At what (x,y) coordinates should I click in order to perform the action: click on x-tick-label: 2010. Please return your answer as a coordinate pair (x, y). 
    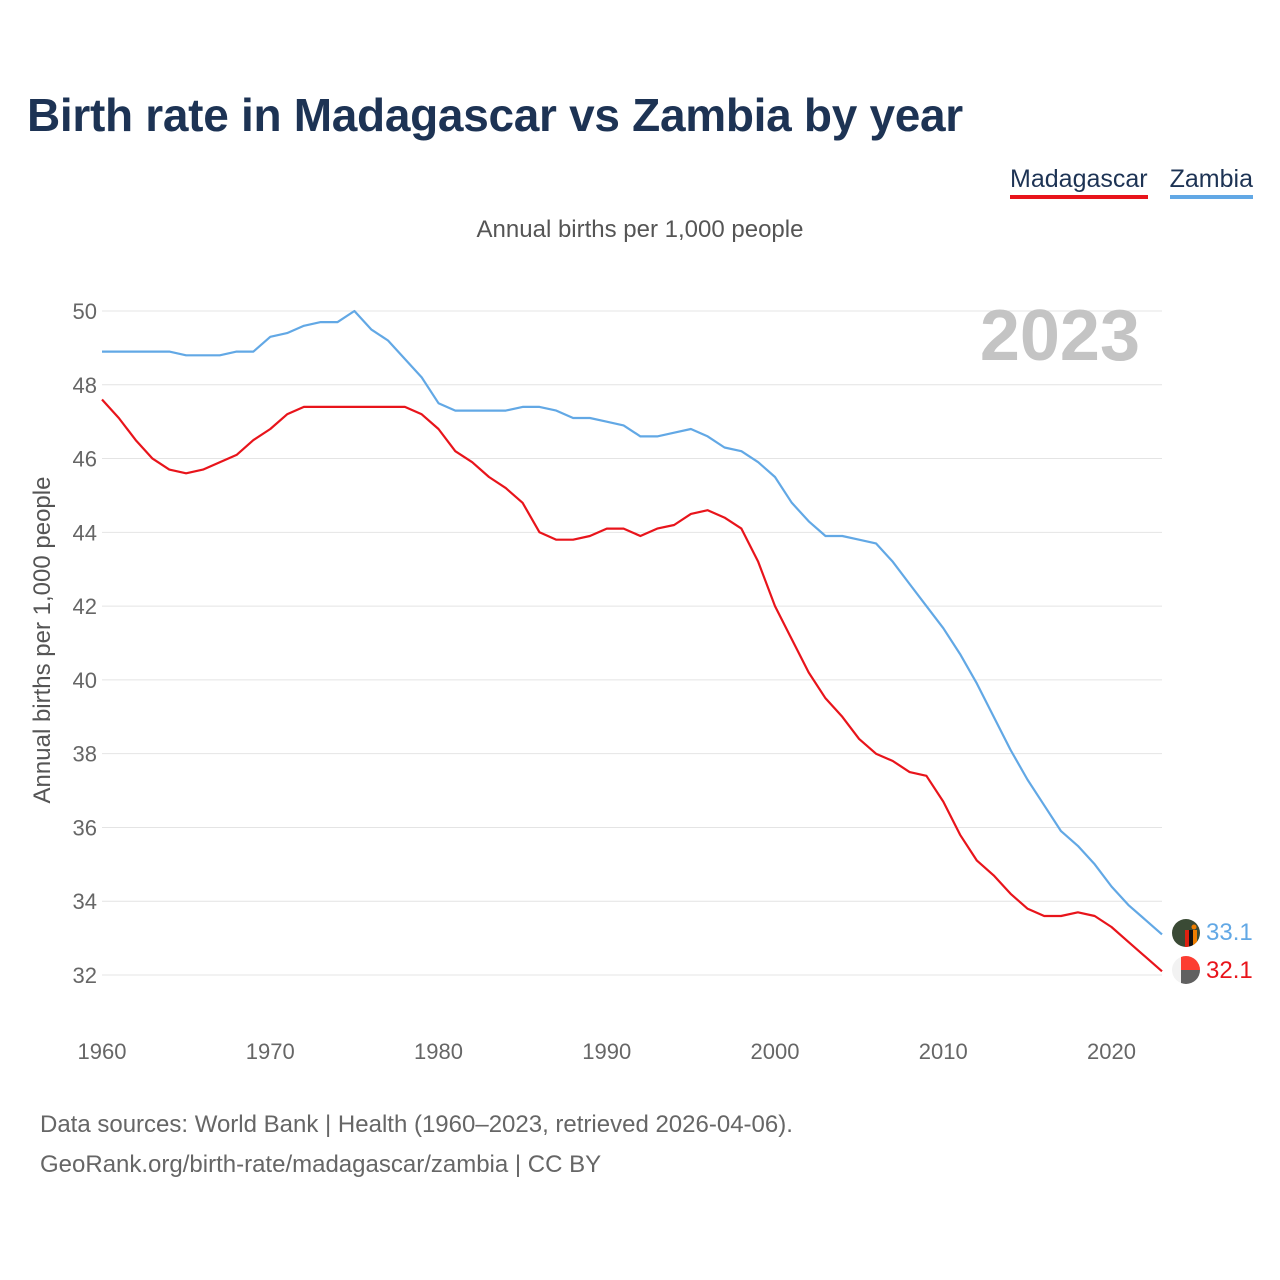
    Looking at the image, I should click on (943, 1051).